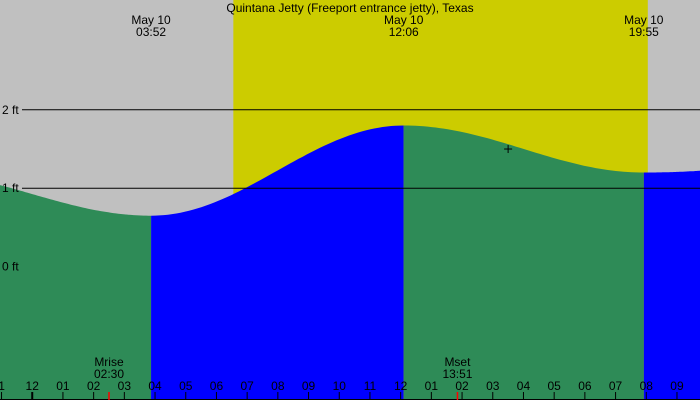 The height and width of the screenshot is (400, 700). I want to click on x-tick-label: 1, so click(2, 386).